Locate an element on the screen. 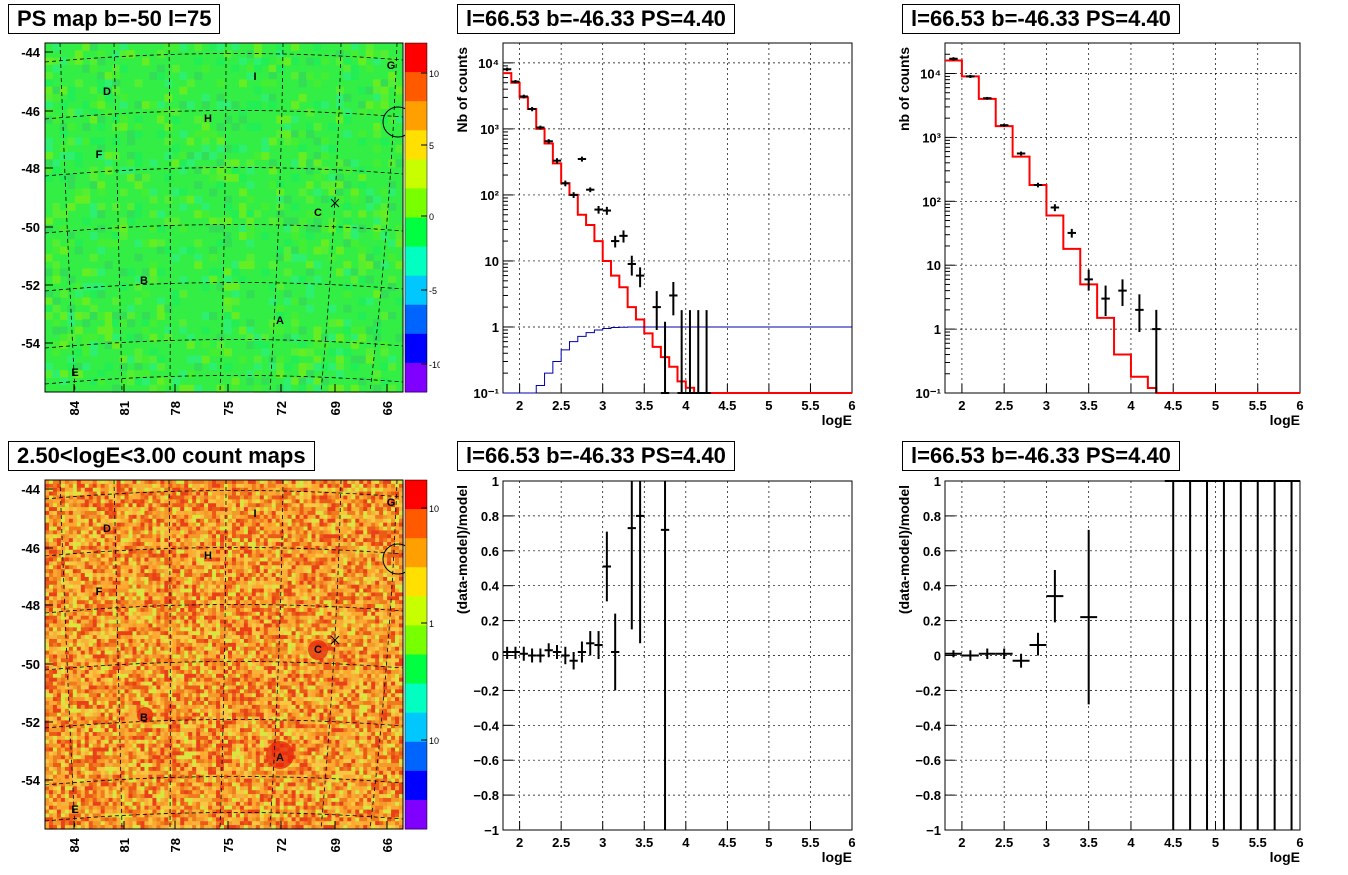 This screenshot has height=875, width=1348. source-label-e: E is located at coordinates (74, 373).